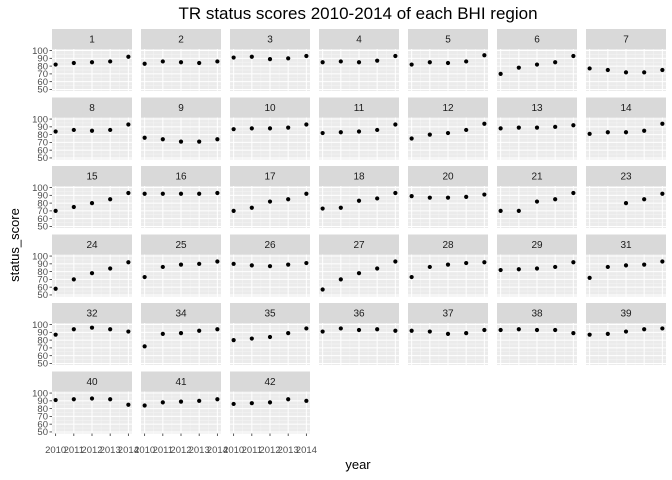  I want to click on facet-strip-label: 36, so click(359, 314).